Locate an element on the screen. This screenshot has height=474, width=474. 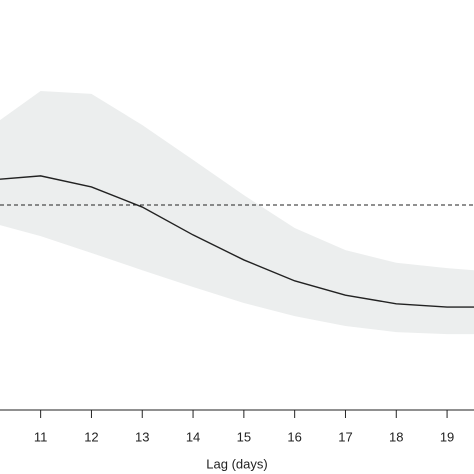
x-tick-label: 19 is located at coordinates (447, 436).